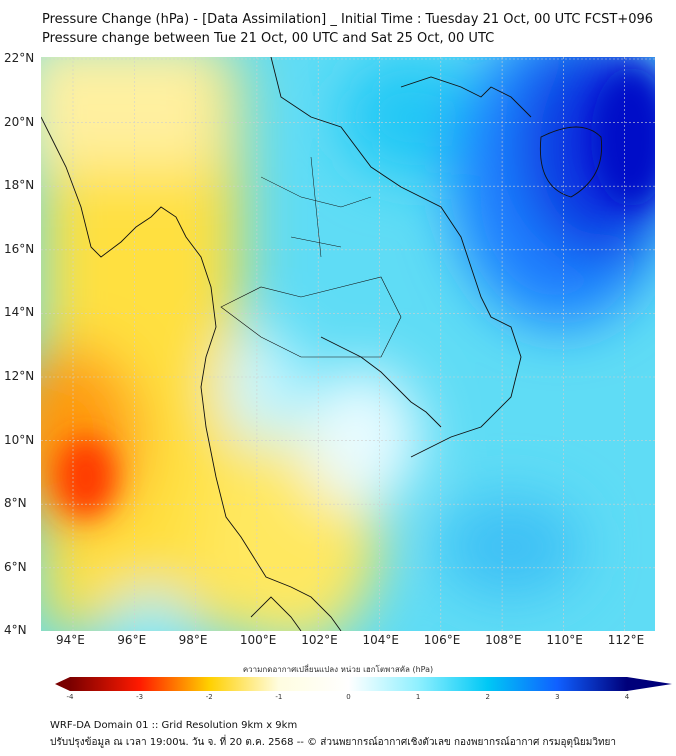 This screenshot has height=756, width=676. Describe the element at coordinates (19, 312) in the screenshot. I see `latitude-label: 14°N` at that location.